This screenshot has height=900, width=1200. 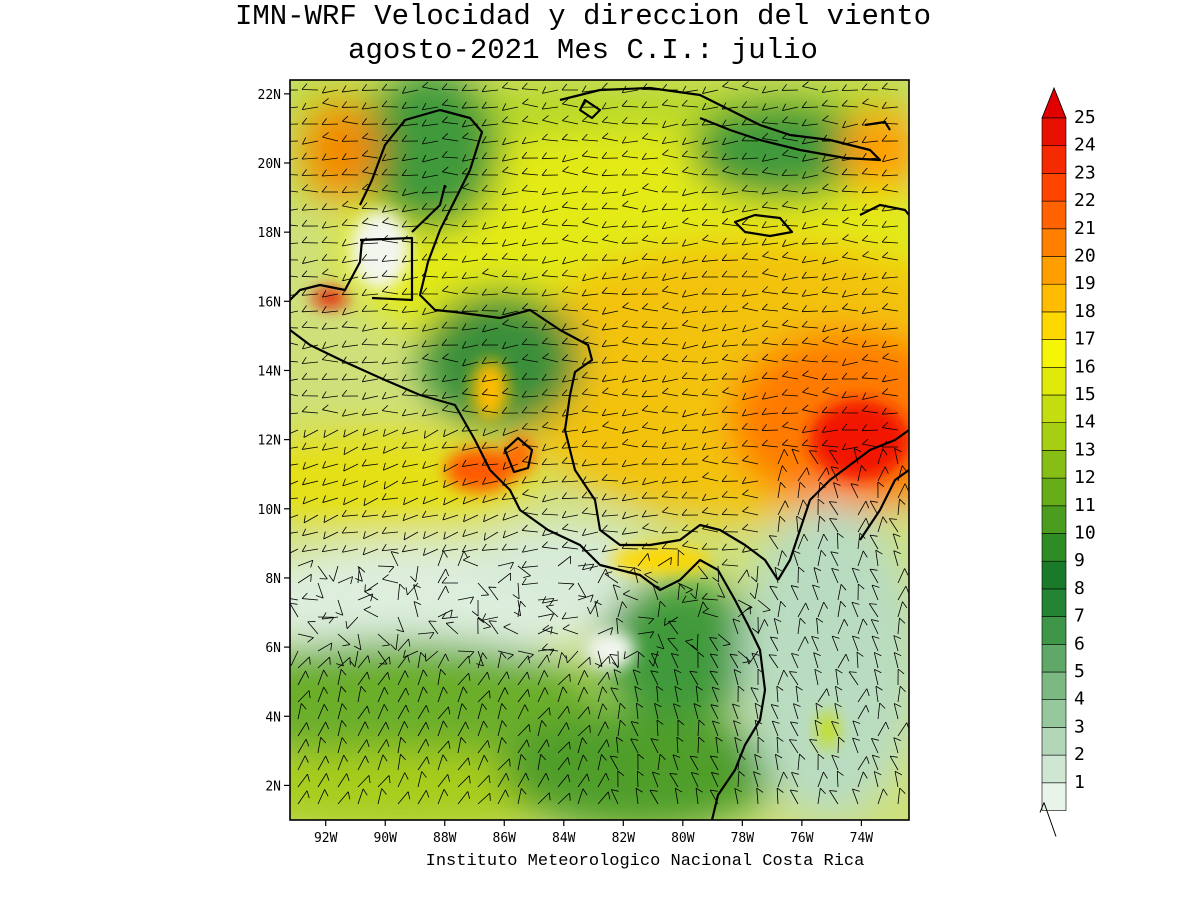 I want to click on colorbar-label: 3, so click(x=1079, y=726).